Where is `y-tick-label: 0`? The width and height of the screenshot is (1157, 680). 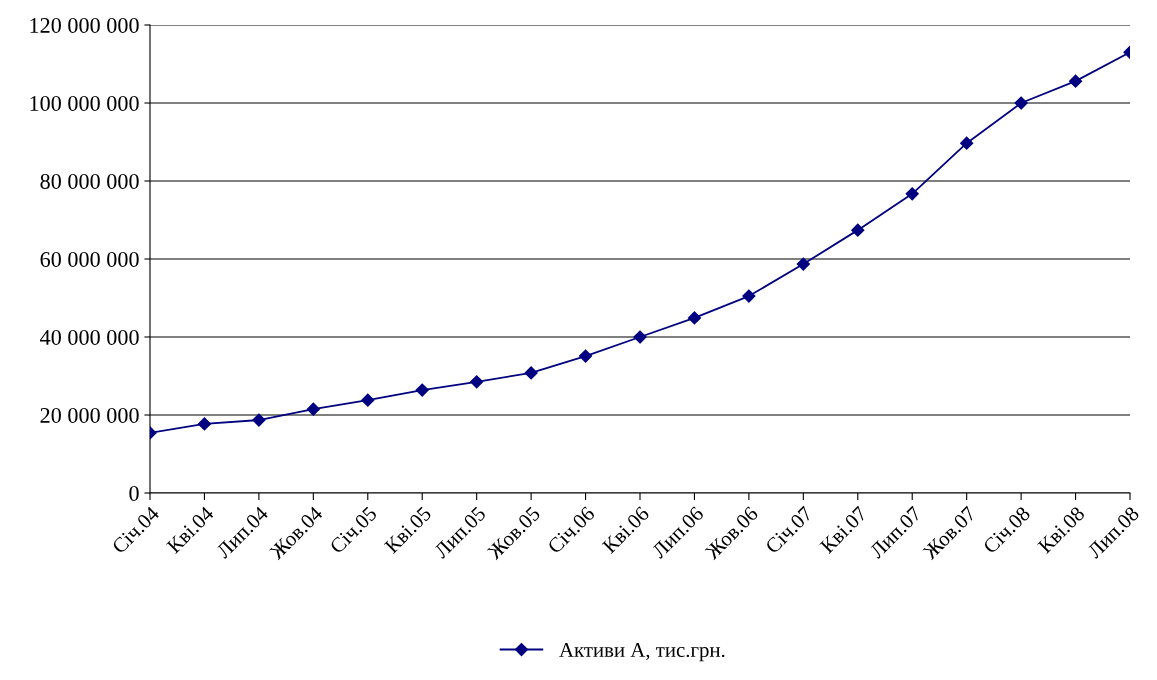 y-tick-label: 0 is located at coordinates (134, 493).